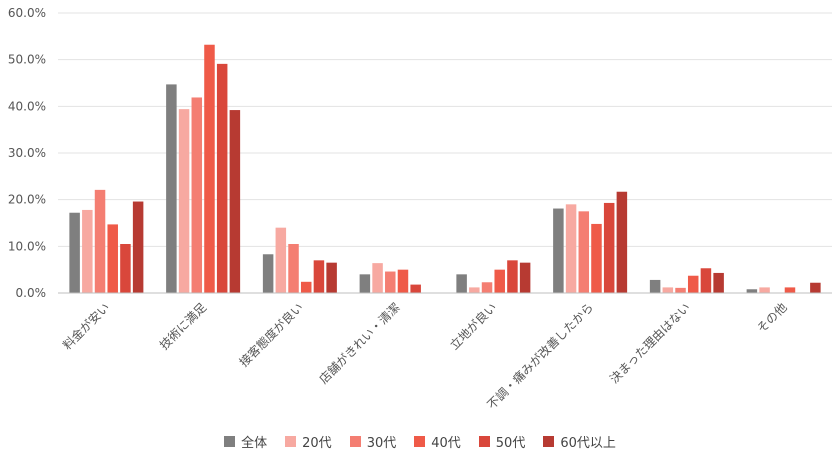  Describe the element at coordinates (446, 443) in the screenshot. I see `legend-label: 40代` at that location.